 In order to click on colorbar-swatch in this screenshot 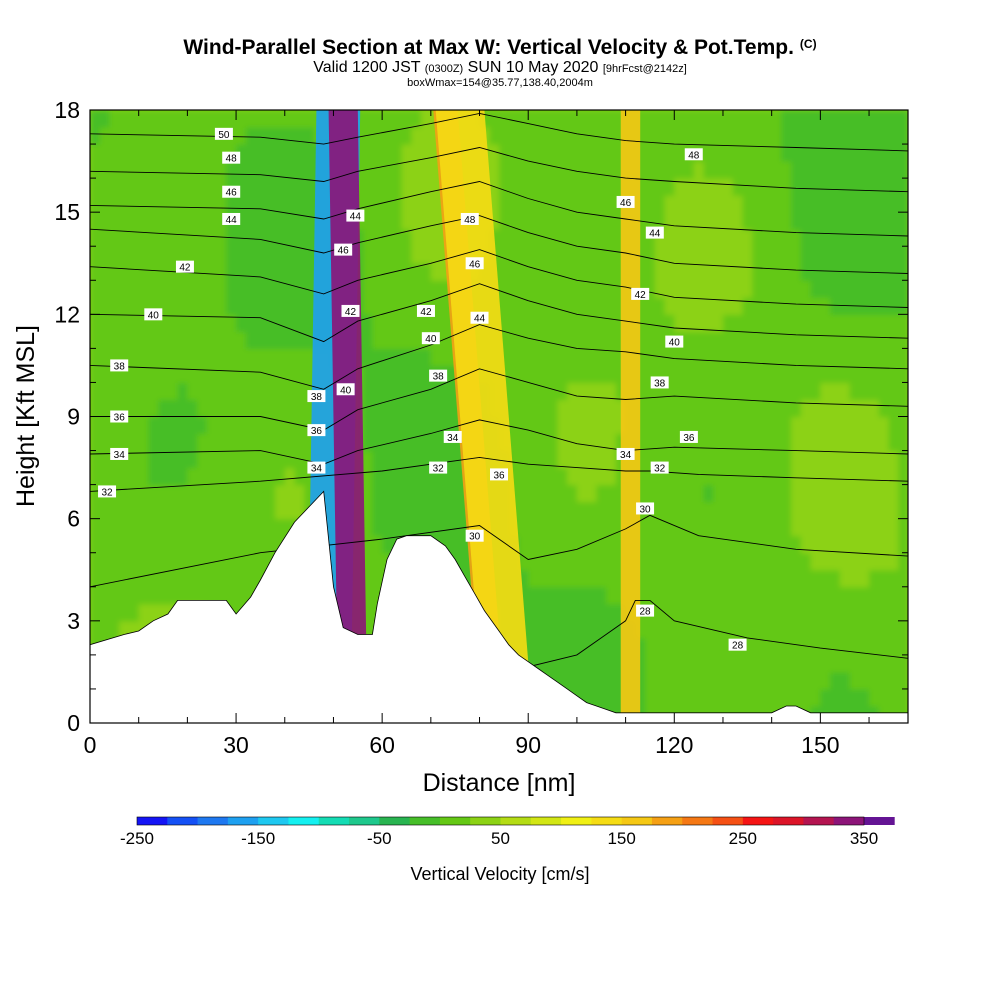, I will do `click(788, 821)`.